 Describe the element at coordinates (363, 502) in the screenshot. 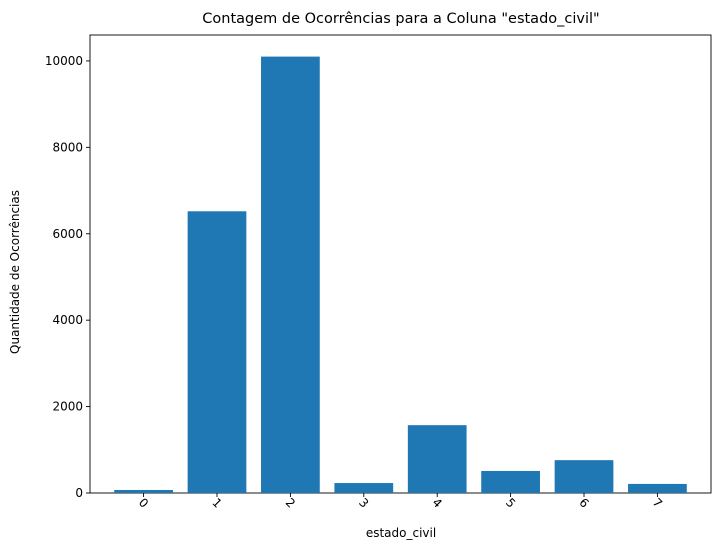

I see `x-tick-label: 3` at that location.